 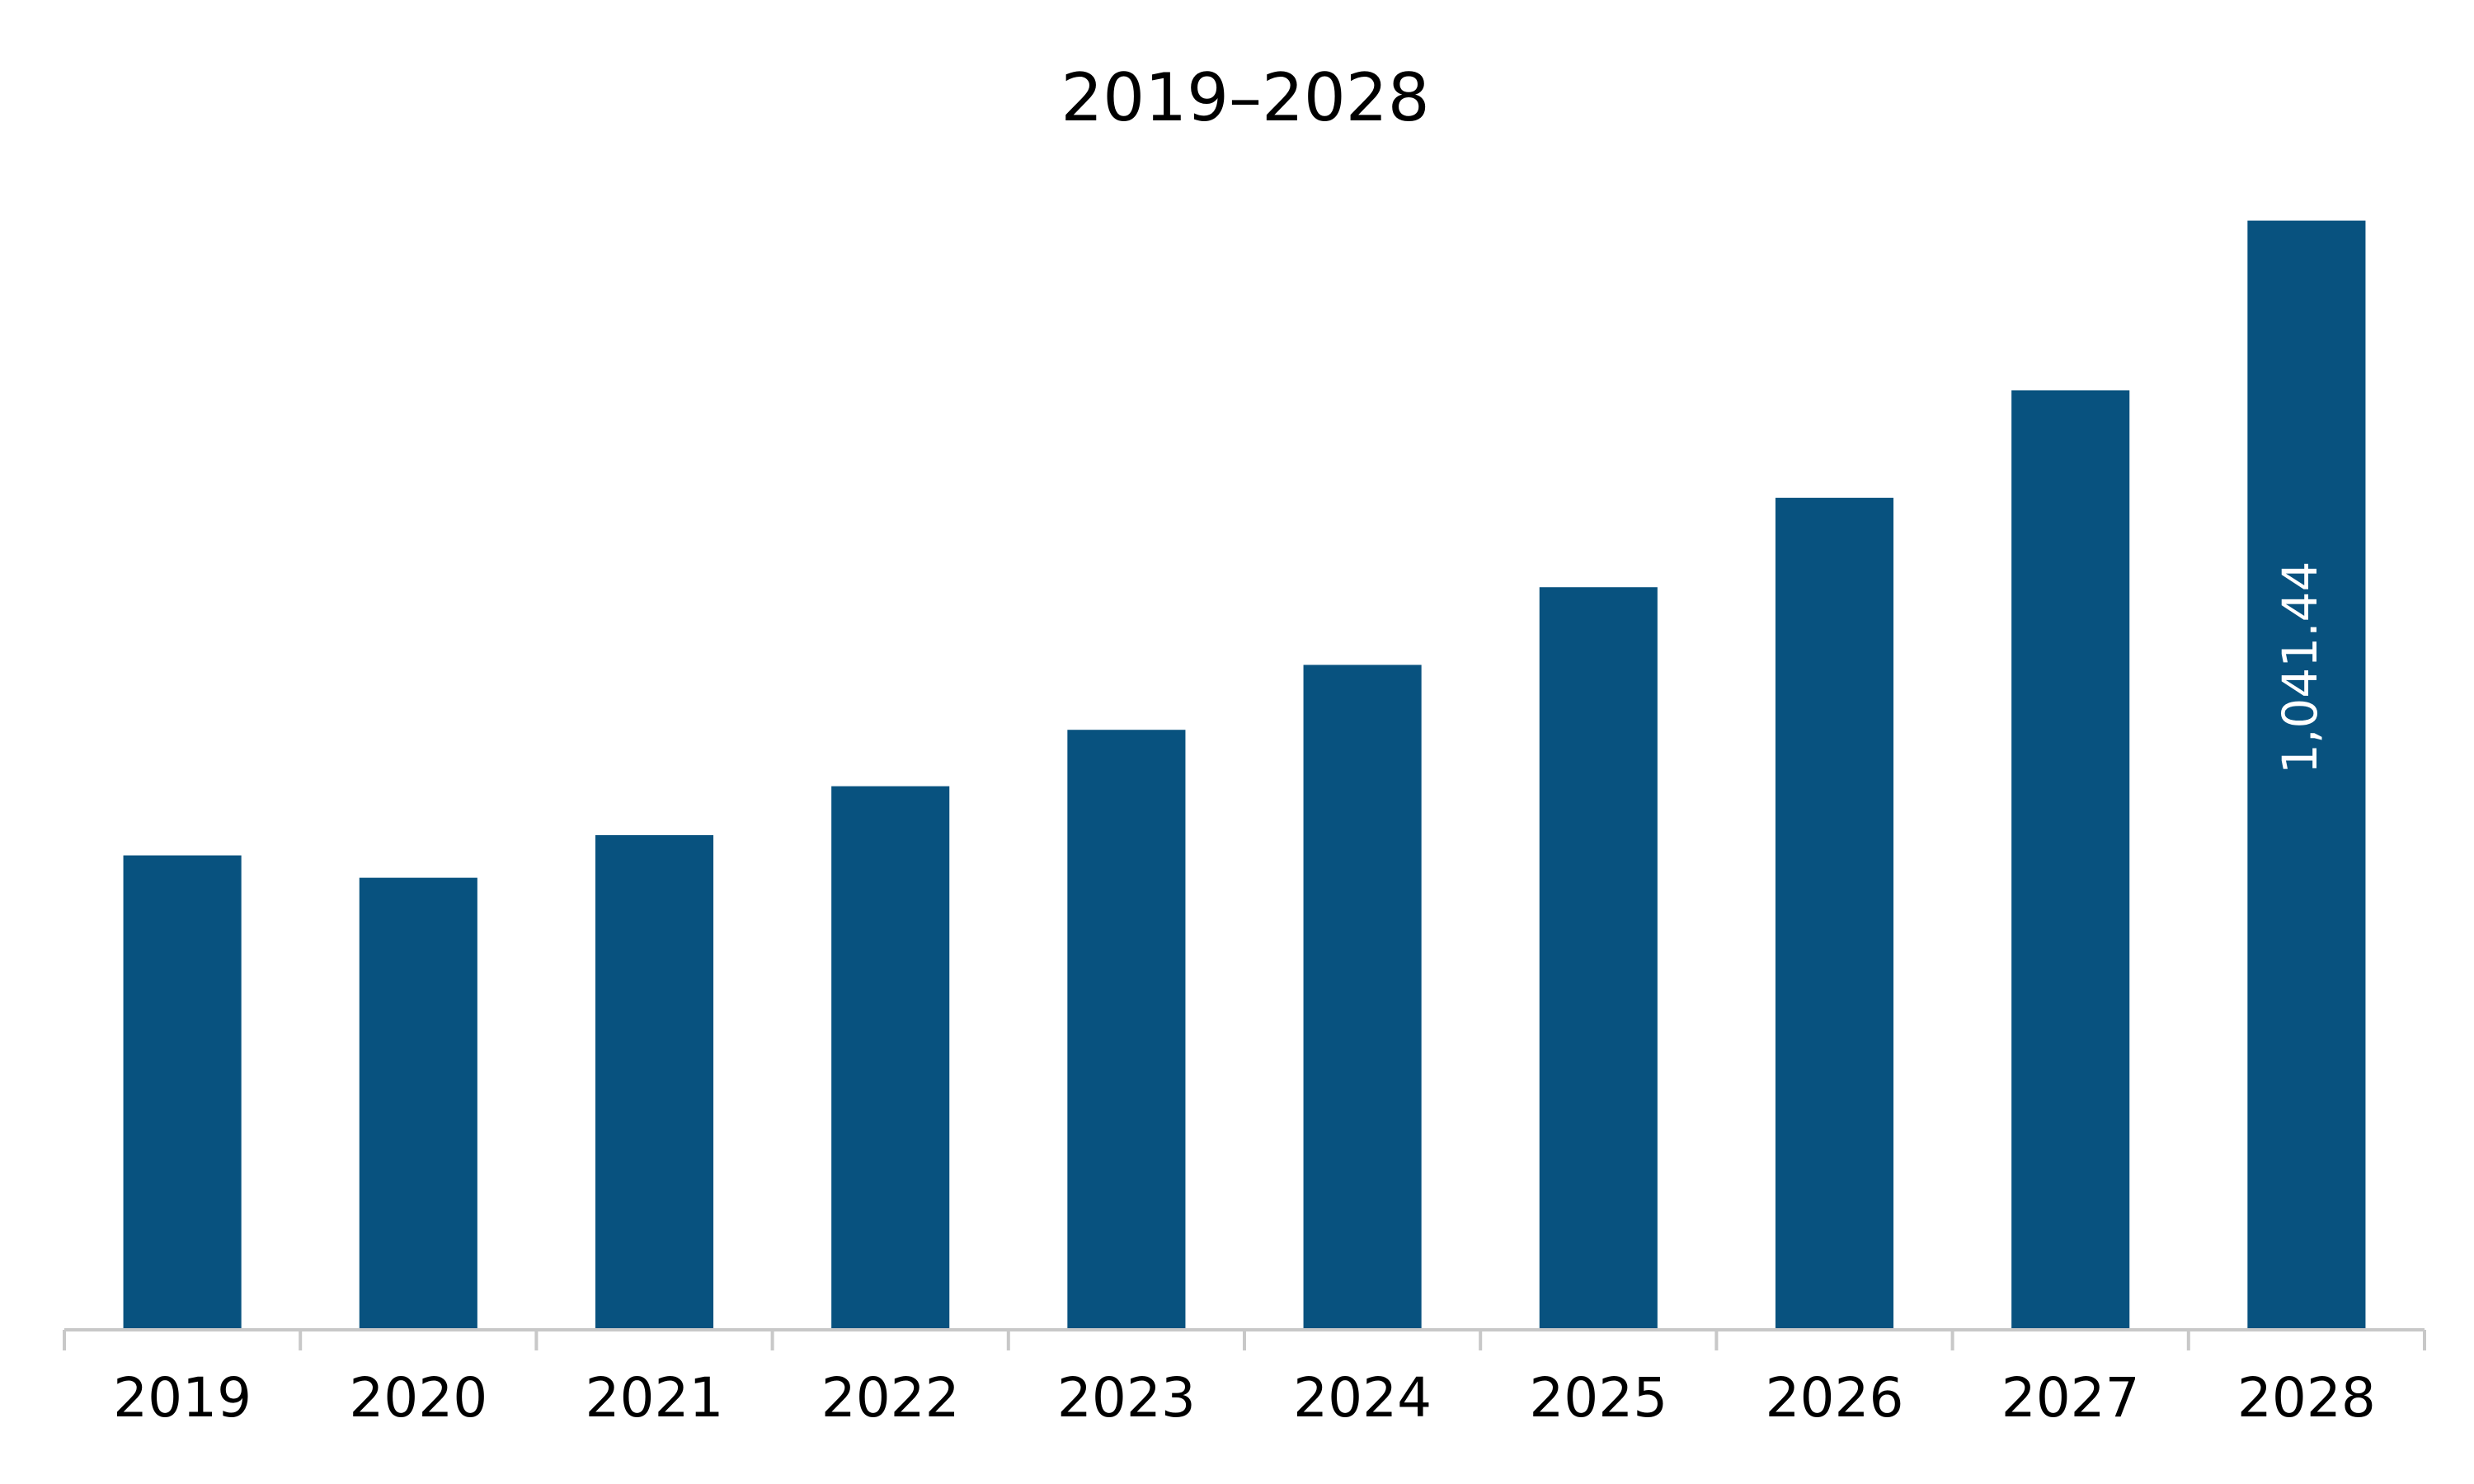 What do you see at coordinates (890, 1057) in the screenshot?
I see `bar-2022` at bounding box center [890, 1057].